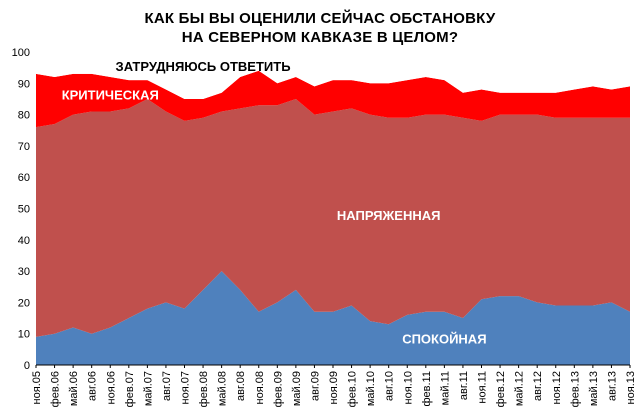  Describe the element at coordinates (56, 389) in the screenshot. I see `x-tick-label: фев.06` at that location.